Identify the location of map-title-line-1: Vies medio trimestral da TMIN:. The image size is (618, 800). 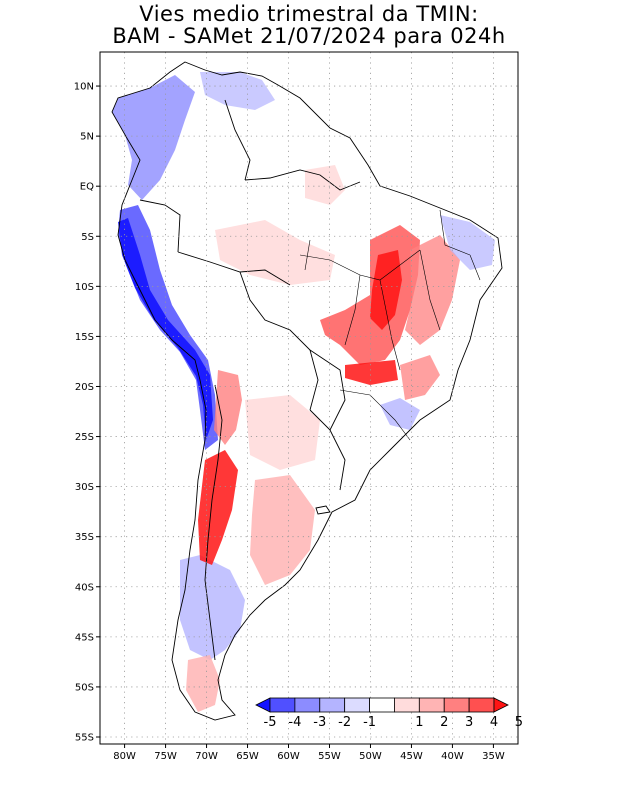
(309, 14).